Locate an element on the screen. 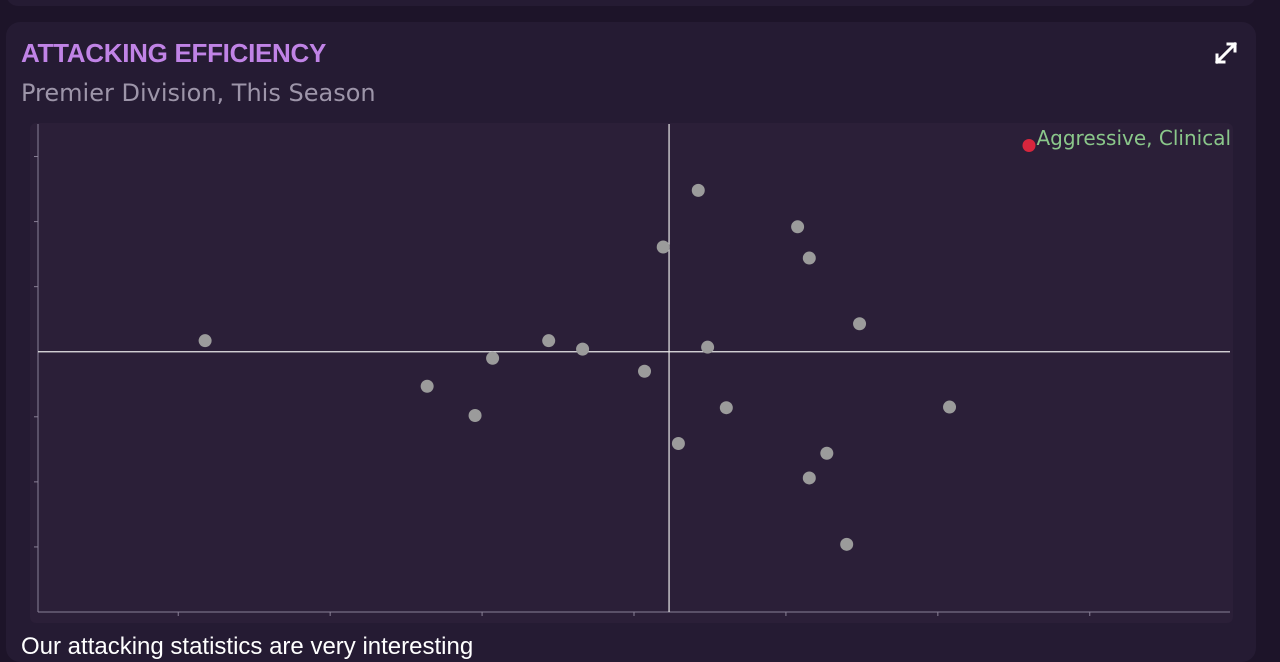  quadrant-label: Aggressive, Clinical is located at coordinates (1133, 138).